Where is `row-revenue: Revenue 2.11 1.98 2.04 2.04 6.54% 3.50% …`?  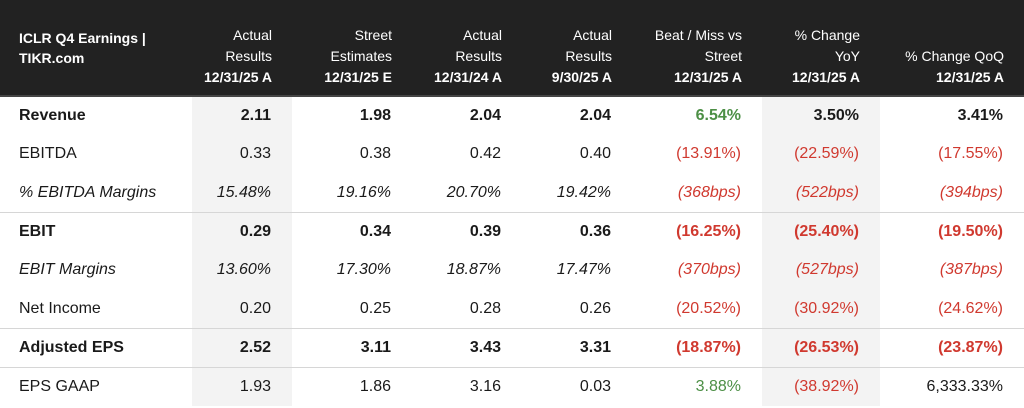
row-revenue: Revenue 2.11 1.98 2.04 2.04 6.54% 3.50% … is located at coordinates (512, 115).